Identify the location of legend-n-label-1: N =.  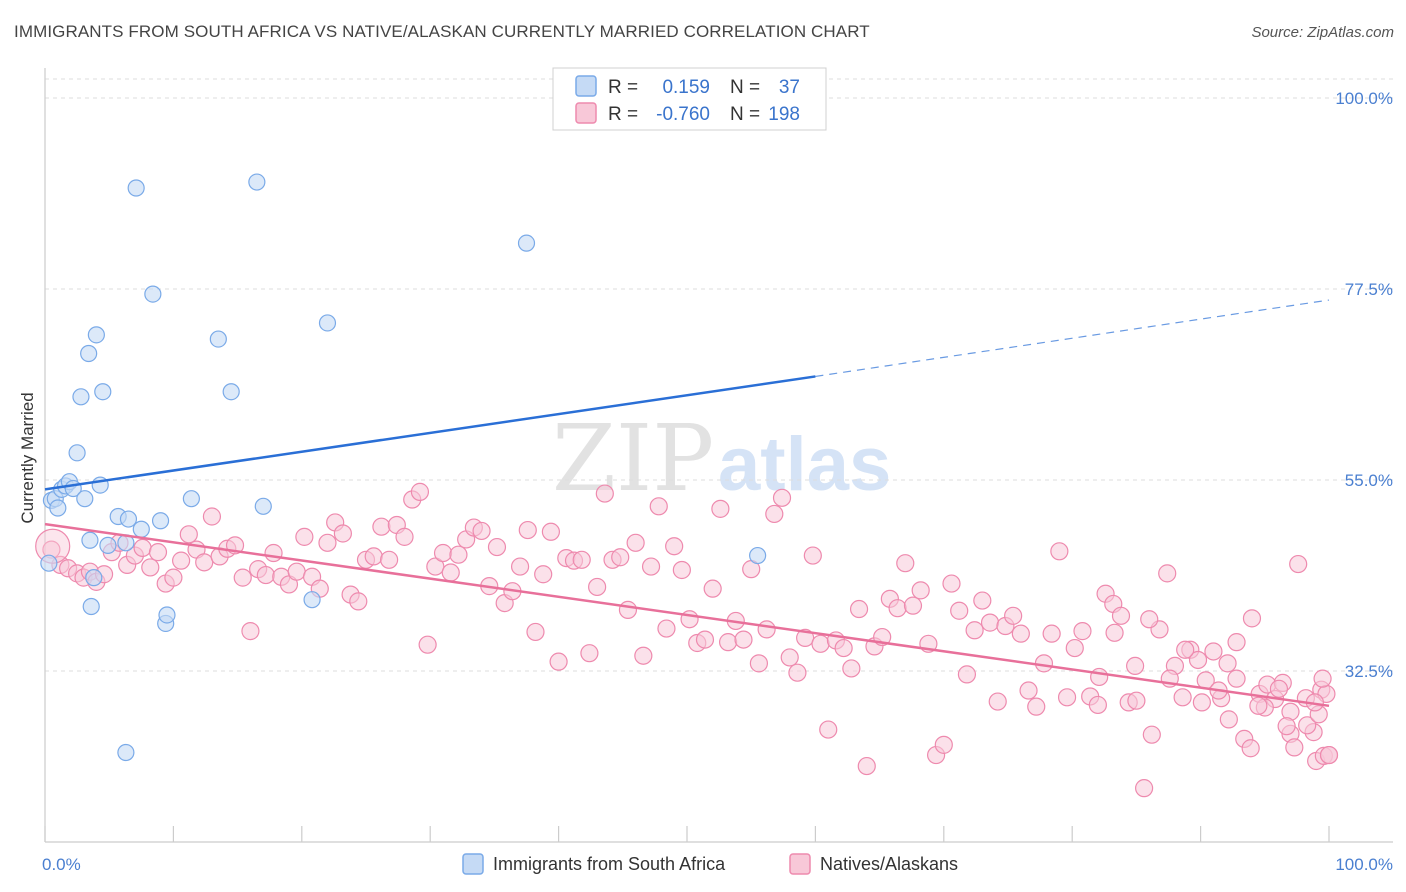
(745, 87).